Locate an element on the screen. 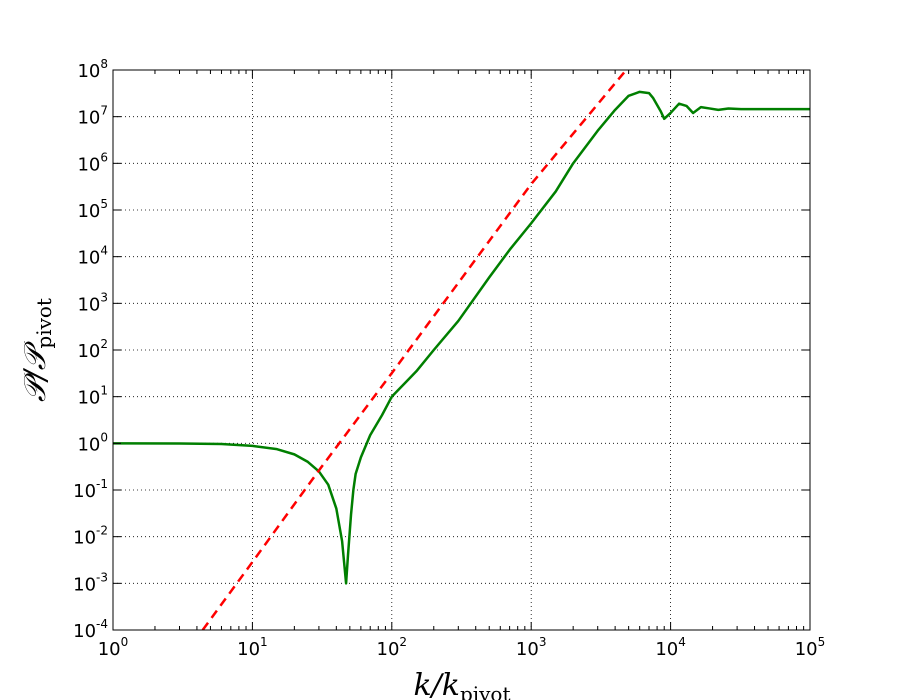 The width and height of the screenshot is (900, 700). y-tick-label: 10⁶ is located at coordinates (92, 162).